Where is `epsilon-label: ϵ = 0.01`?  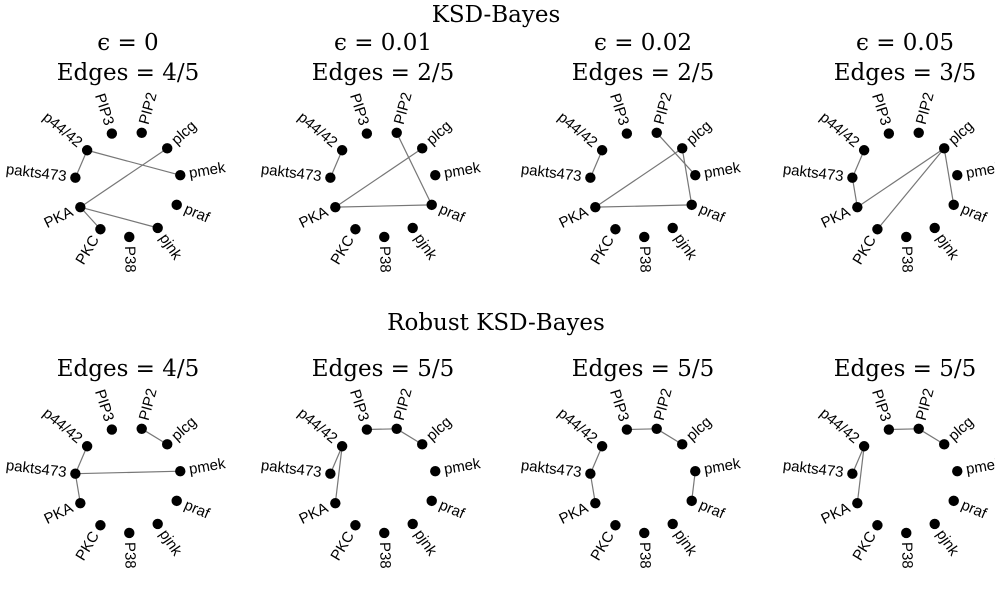
epsilon-label: ϵ = 0.01 is located at coordinates (383, 43).